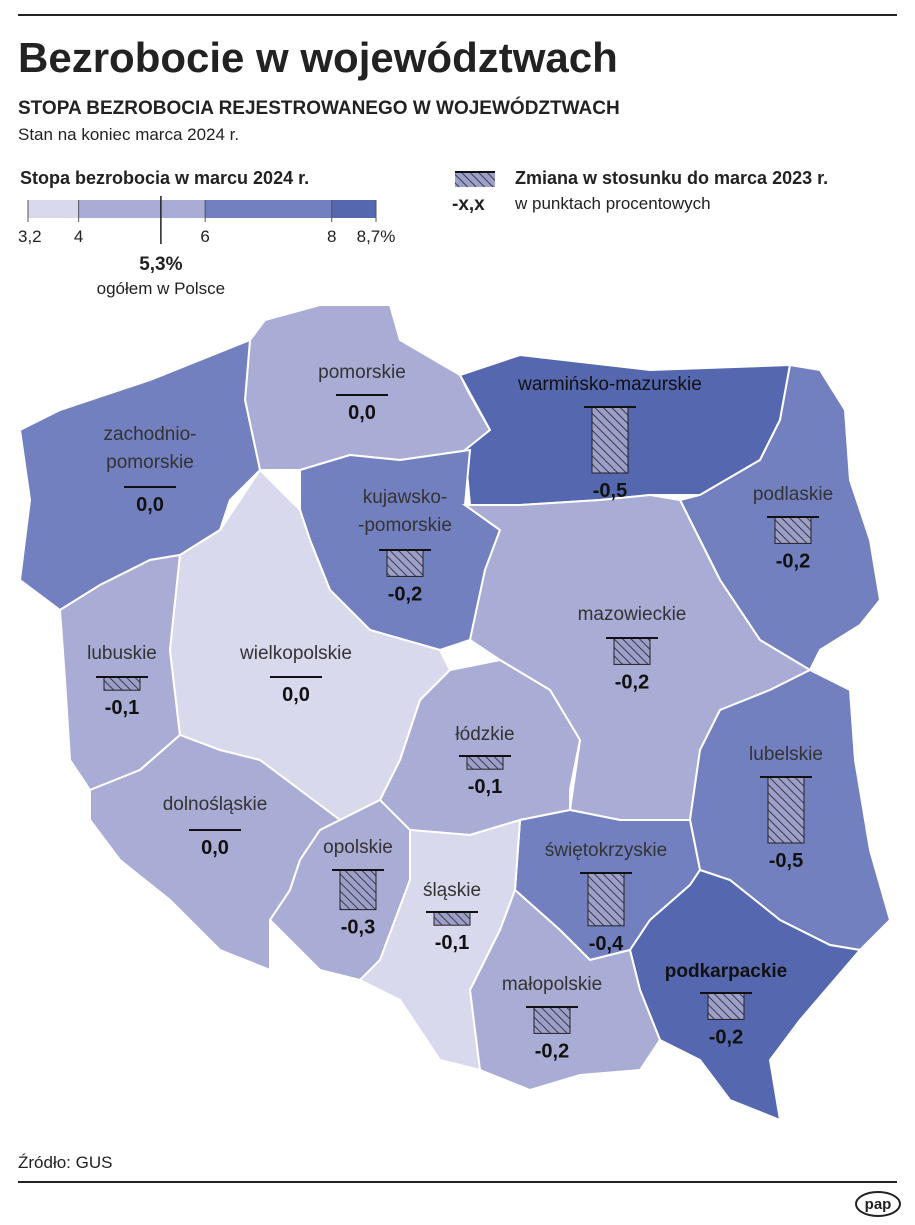 Image resolution: width=915 pixels, height=1225 pixels. I want to click on region-name: zachodnio-, so click(150, 434).